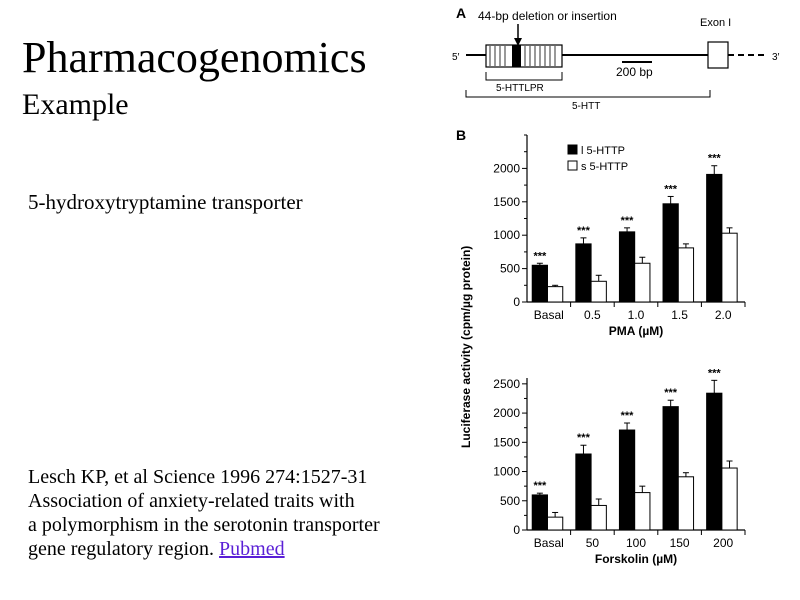  Describe the element at coordinates (547, 16) in the screenshot. I see `deletion-label: 44-bp deletion or insertion` at that location.